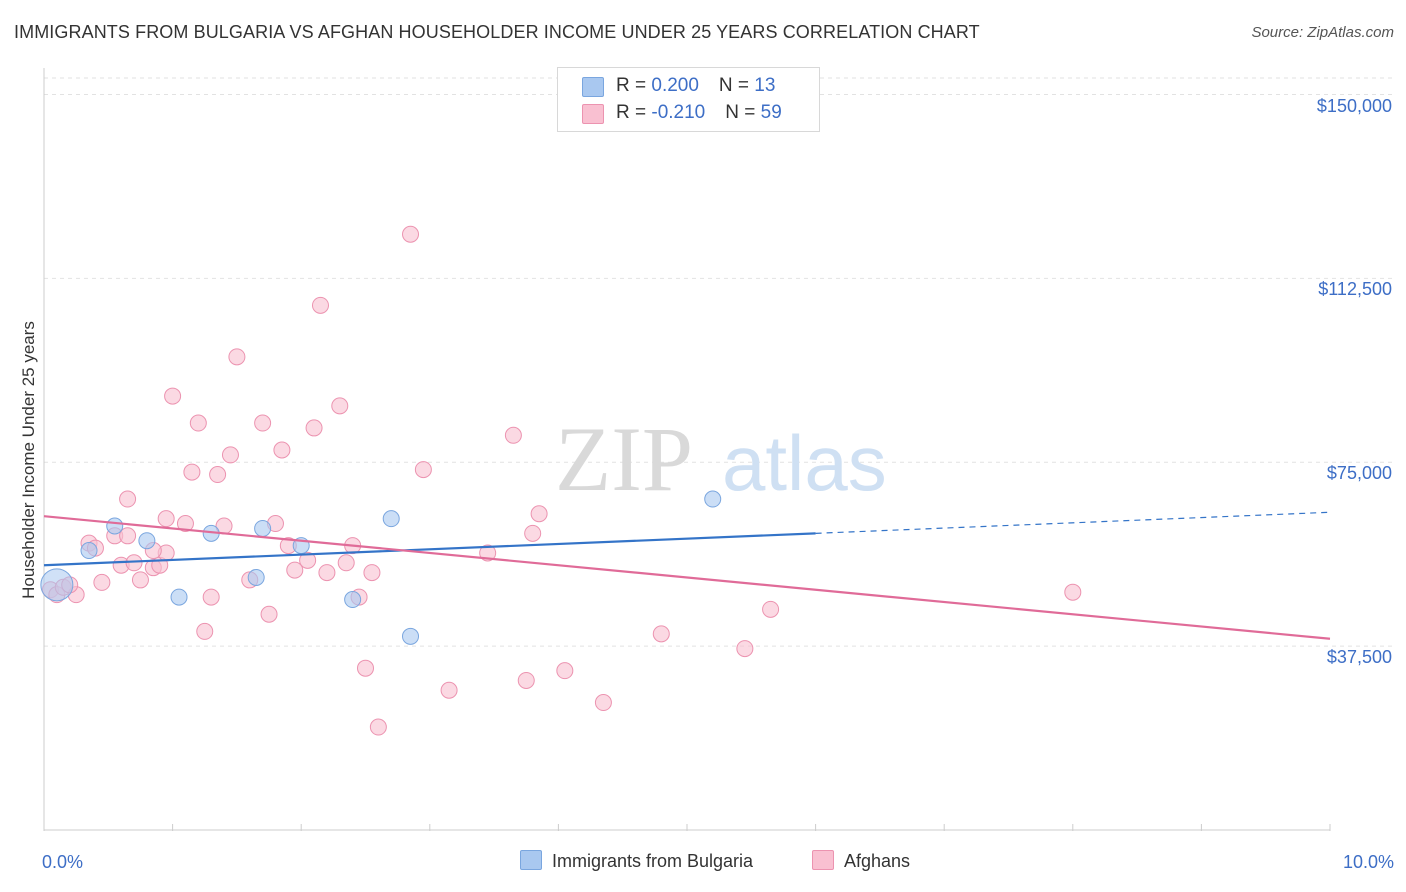 The height and width of the screenshot is (892, 1406). I want to click on y-axis-label: Householder Income Under 25 years, so click(28, 460).